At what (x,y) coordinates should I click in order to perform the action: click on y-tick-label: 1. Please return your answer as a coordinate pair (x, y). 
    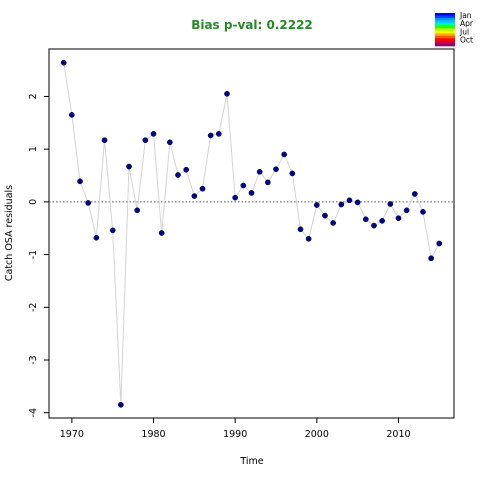
    Looking at the image, I should click on (33, 149).